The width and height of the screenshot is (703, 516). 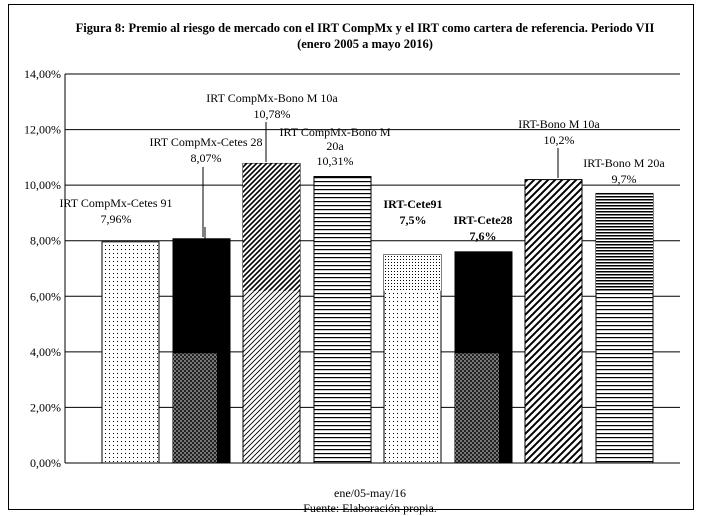 What do you see at coordinates (45, 407) in the screenshot?
I see `y-tick-label: 2,00%` at bounding box center [45, 407].